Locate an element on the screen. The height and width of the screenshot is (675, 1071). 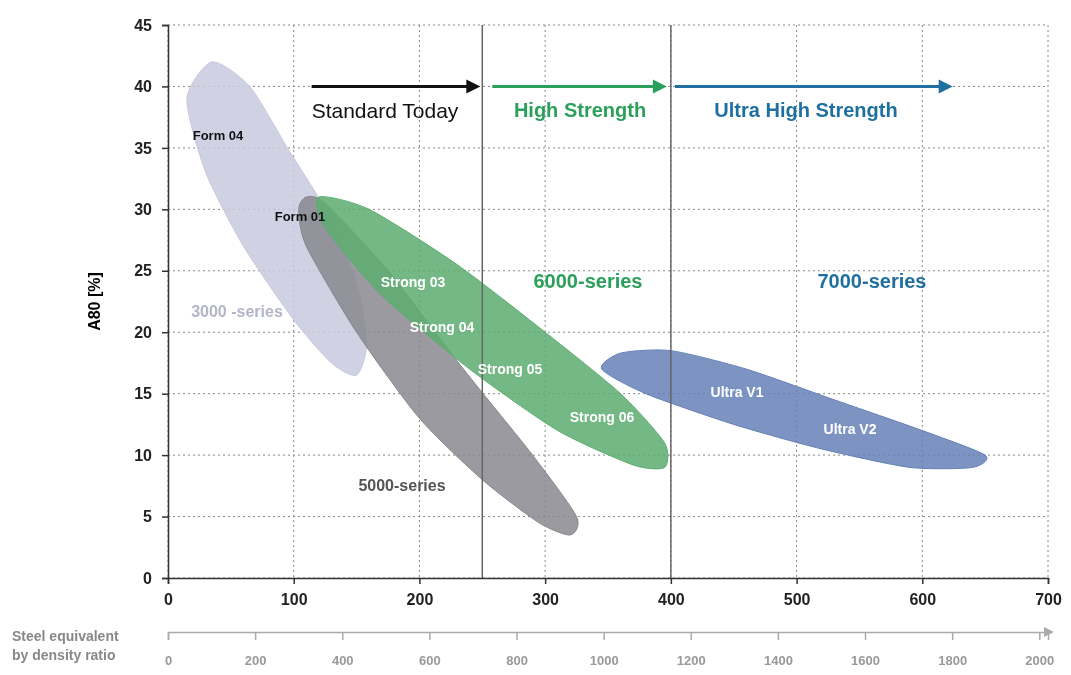
annotation: 3000 -series is located at coordinates (237, 312).